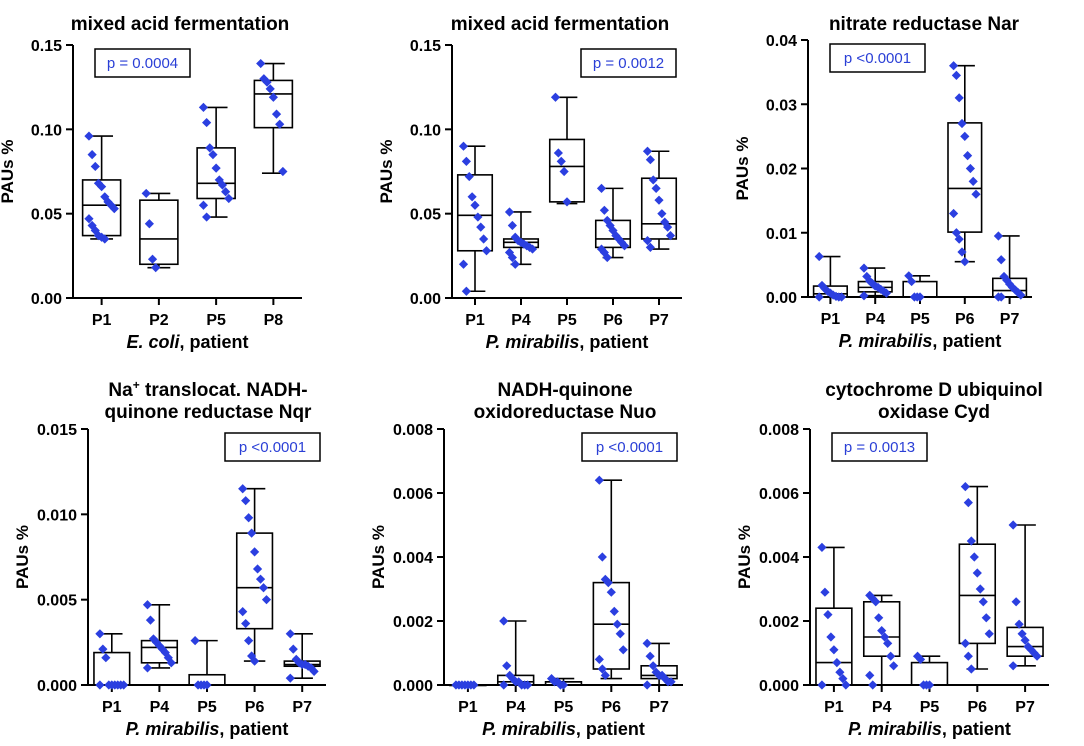  What do you see at coordinates (565, 412) in the screenshot?
I see `panel-title-line: oxidoreductase Nuo` at bounding box center [565, 412].